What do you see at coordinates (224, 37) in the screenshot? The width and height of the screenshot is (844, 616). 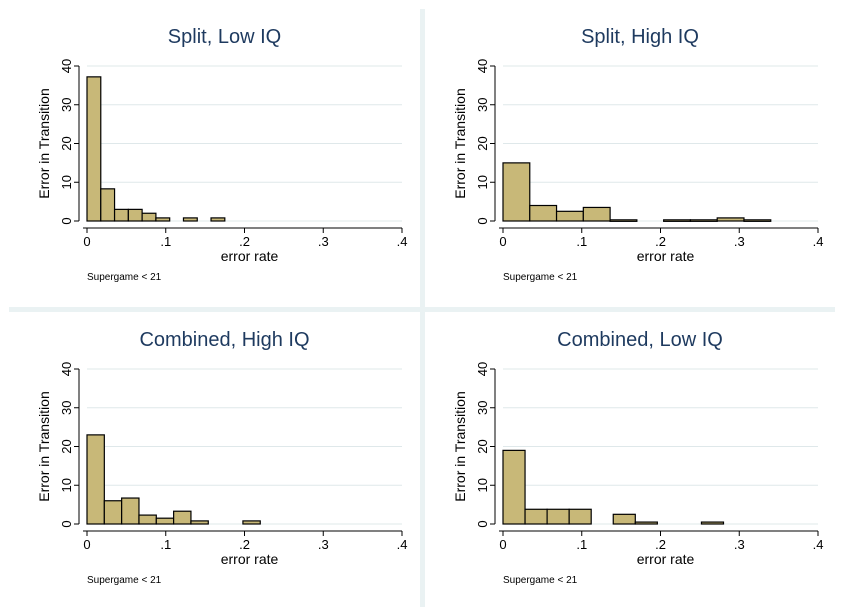 I see `chart-title: Split, Low IQ` at bounding box center [224, 37].